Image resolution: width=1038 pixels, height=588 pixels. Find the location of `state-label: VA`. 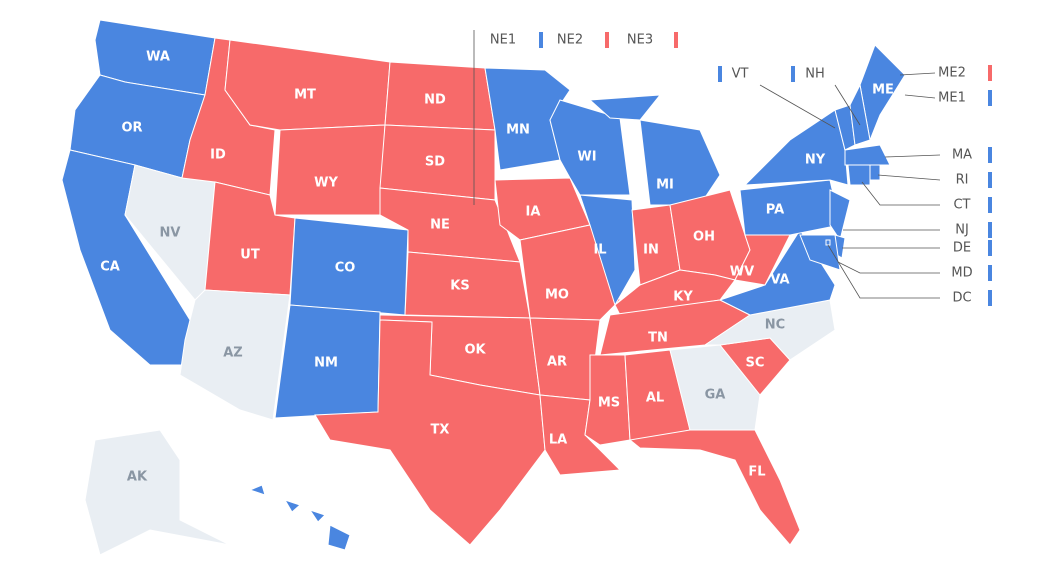

state-label: VA is located at coordinates (779, 280).